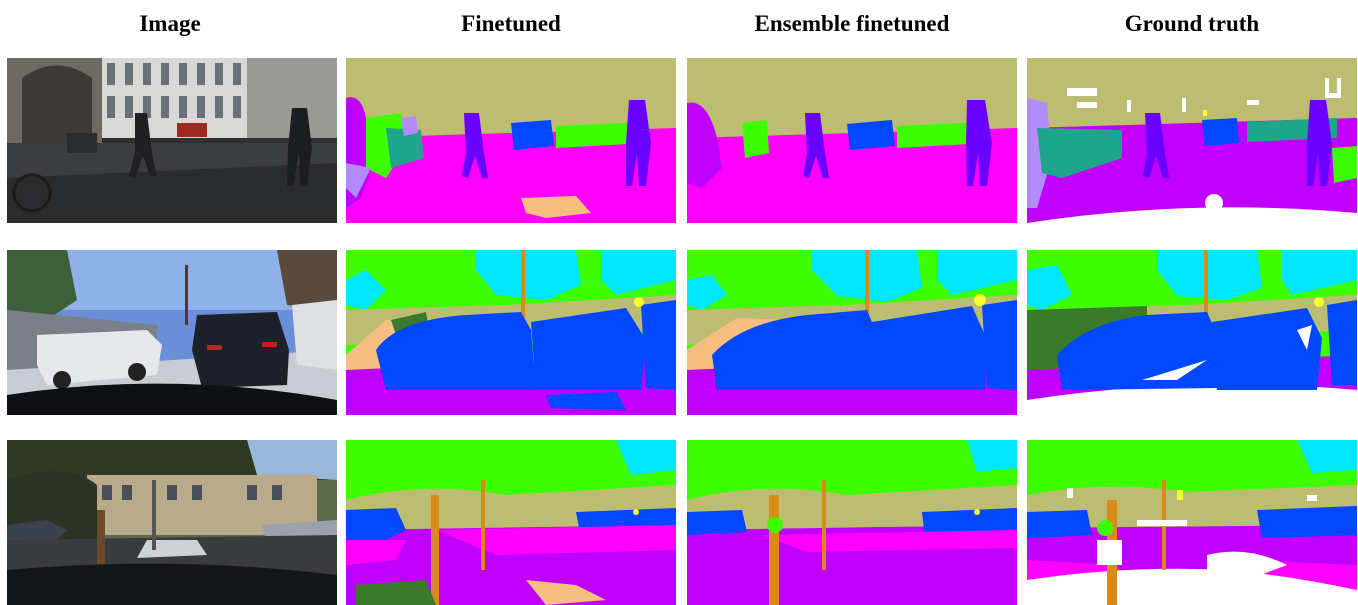 The image size is (1358, 605). Describe the element at coordinates (170, 23) in the screenshot. I see `column-header-image: Image` at that location.